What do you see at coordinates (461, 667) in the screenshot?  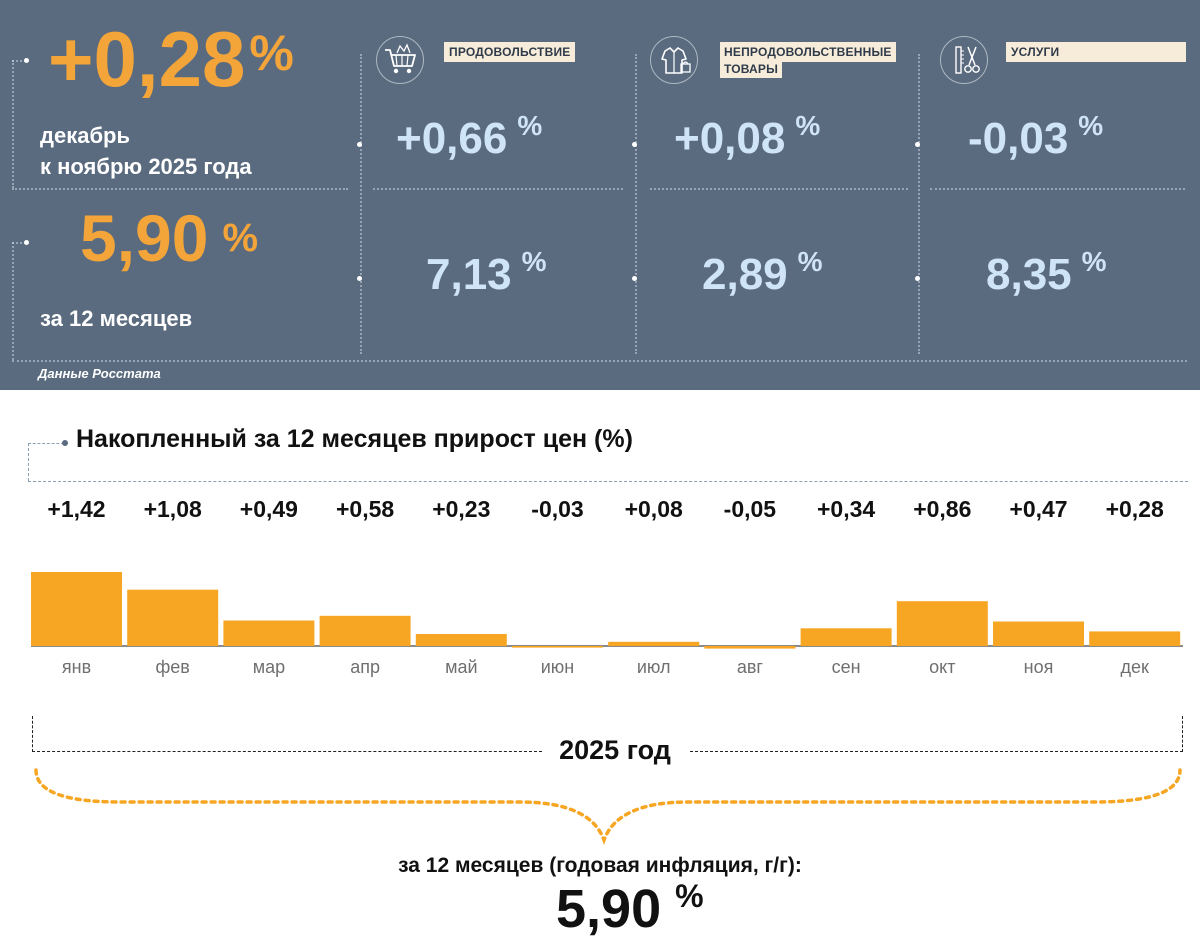 I see `month-label-май: май` at bounding box center [461, 667].